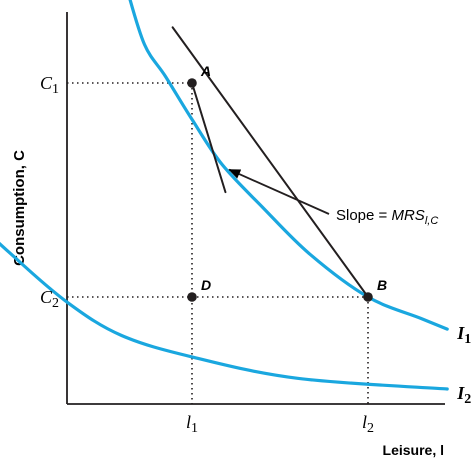 This screenshot has width=472, height=471. What do you see at coordinates (209, 138) in the screenshot?
I see `tangent-line-at-a` at bounding box center [209, 138].